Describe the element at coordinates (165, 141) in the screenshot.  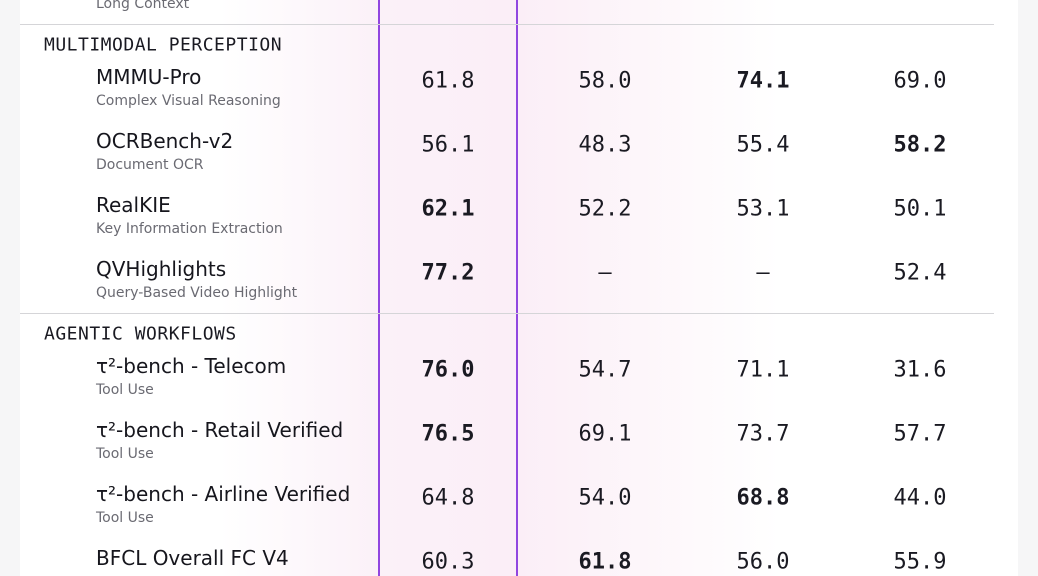
I see `row-name: OCRBench-v2` at that location.